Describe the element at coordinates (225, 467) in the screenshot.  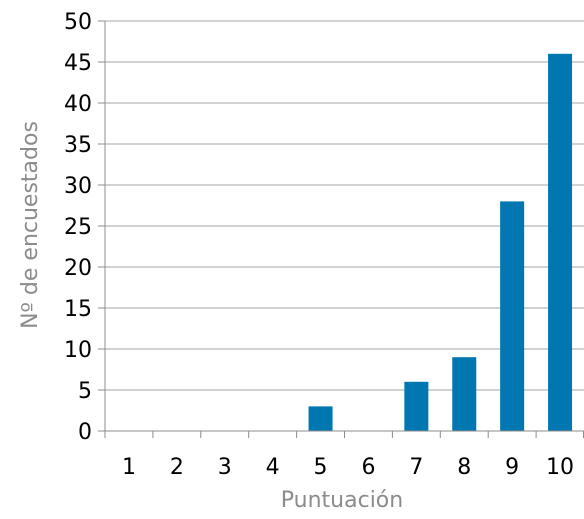
I see `x-tick-label: 3` at that location.